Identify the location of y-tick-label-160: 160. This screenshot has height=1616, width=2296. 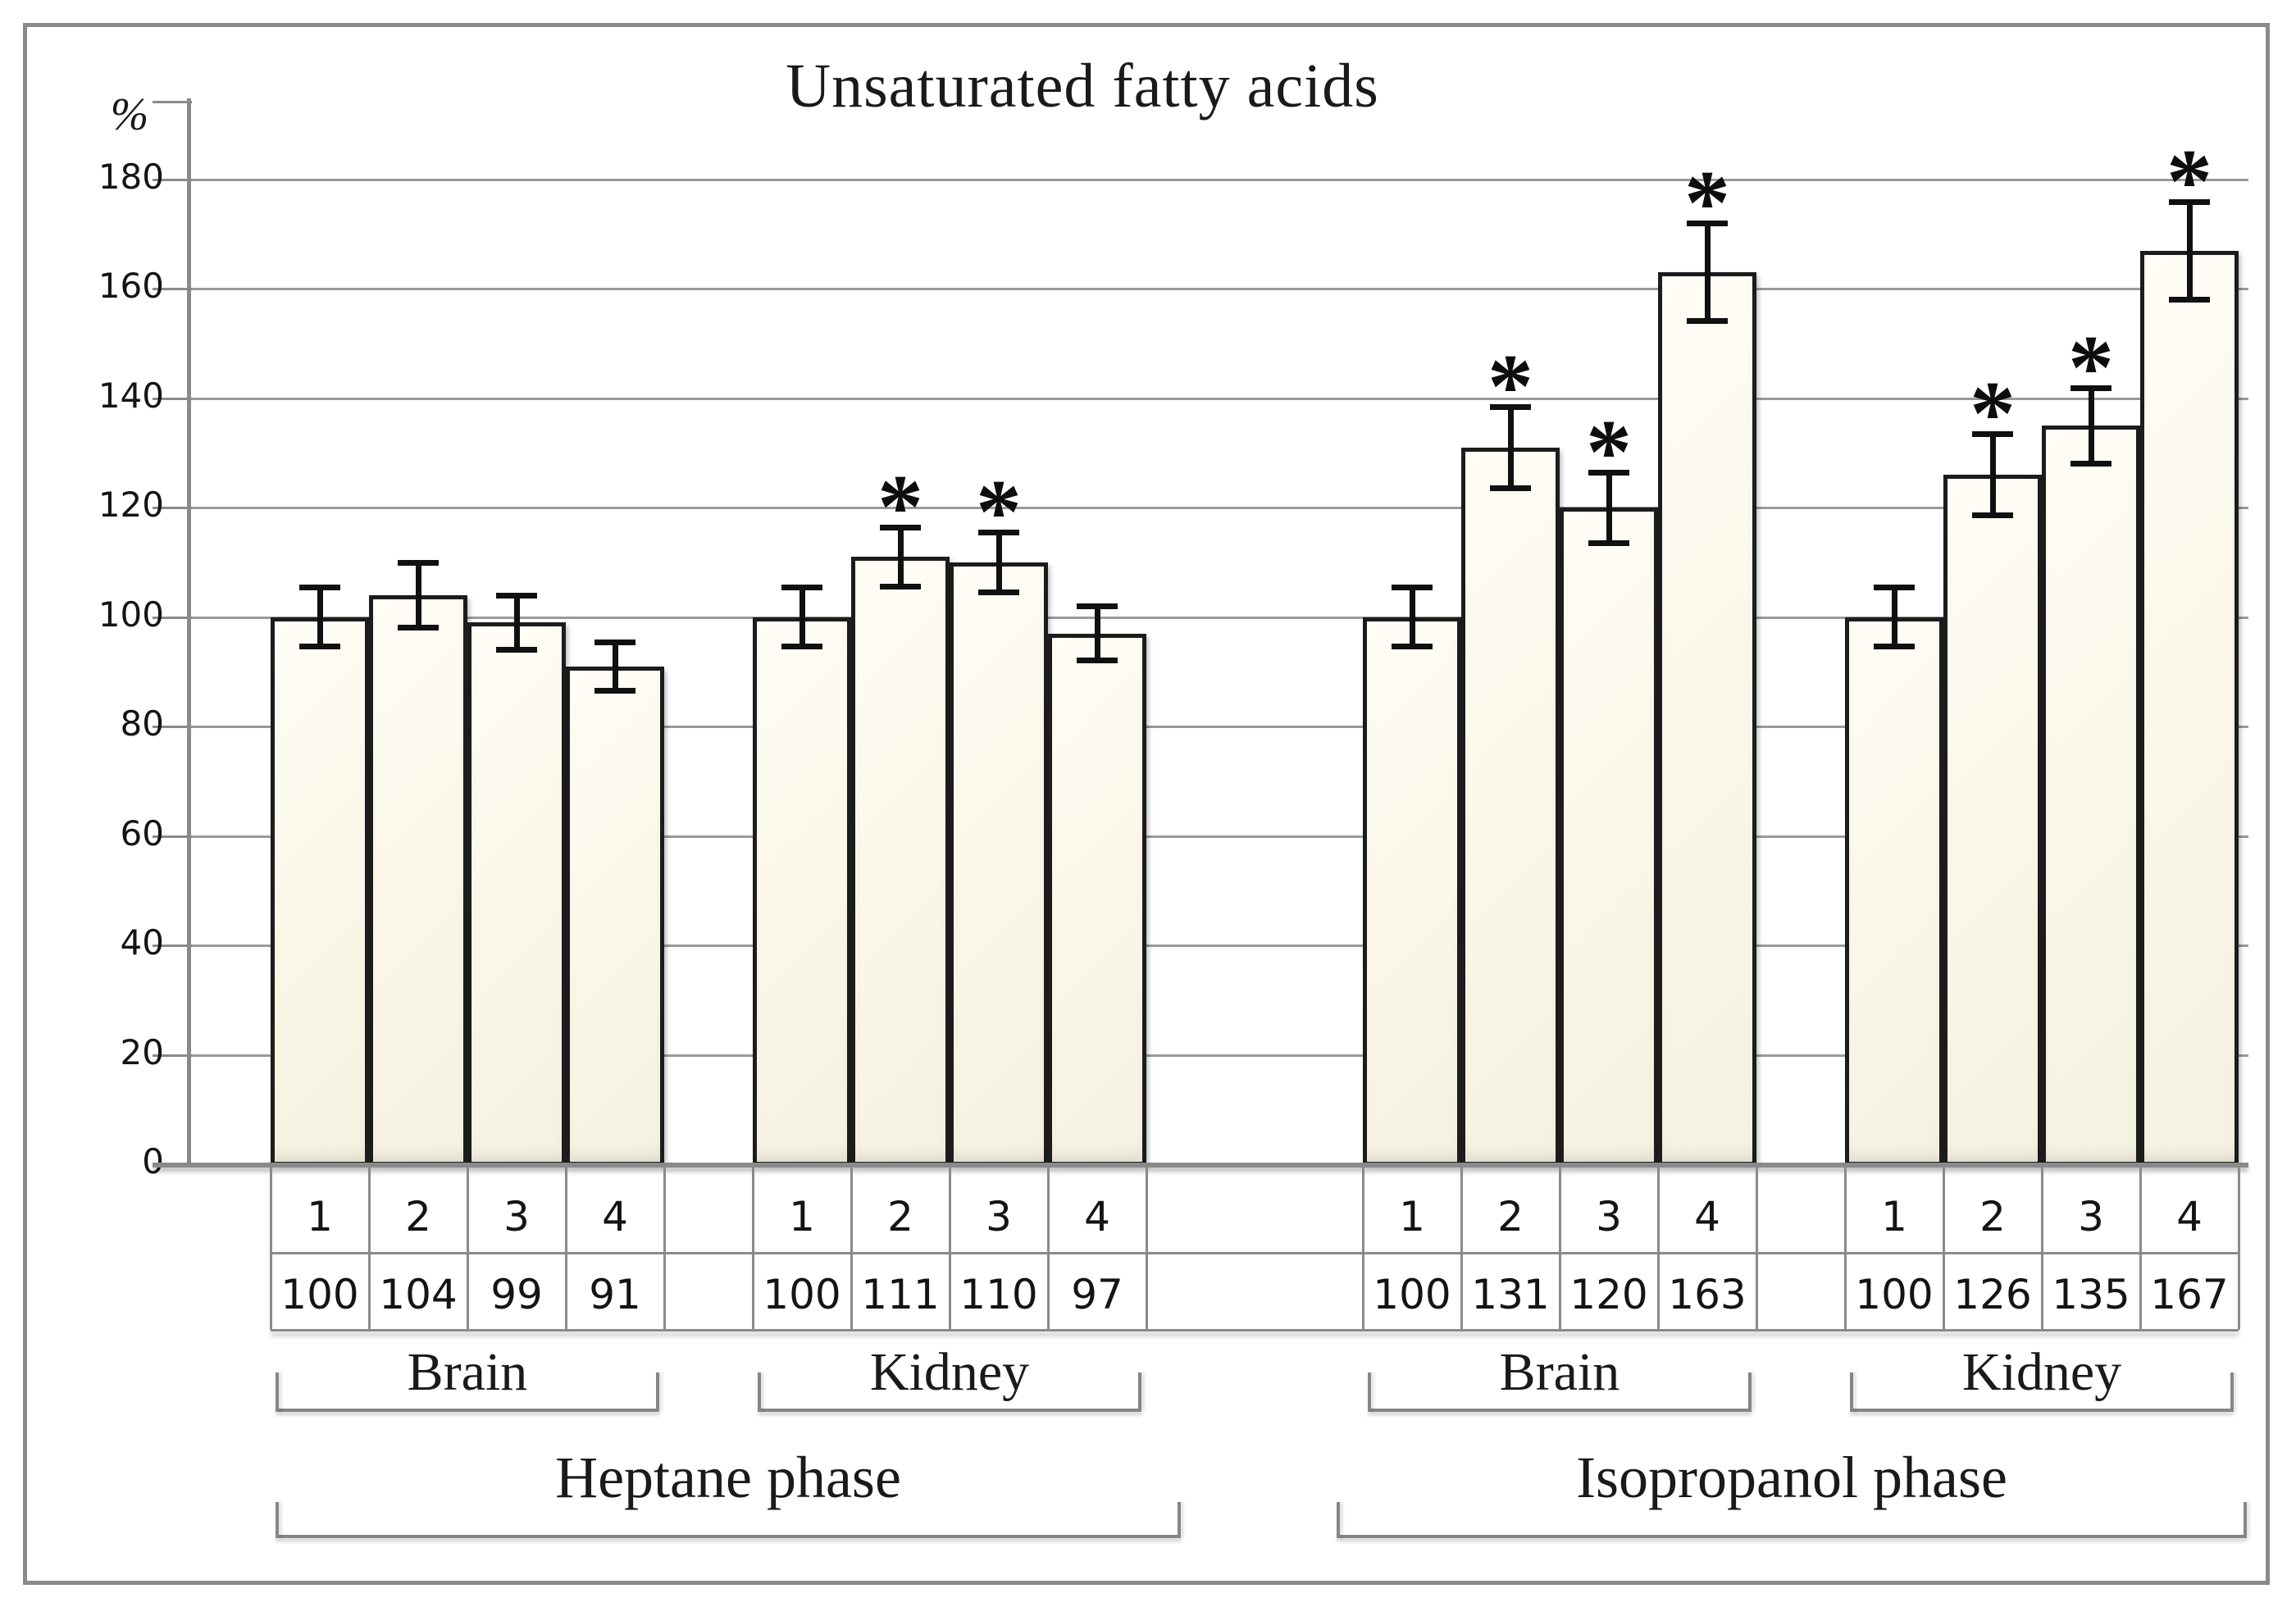
(131, 286).